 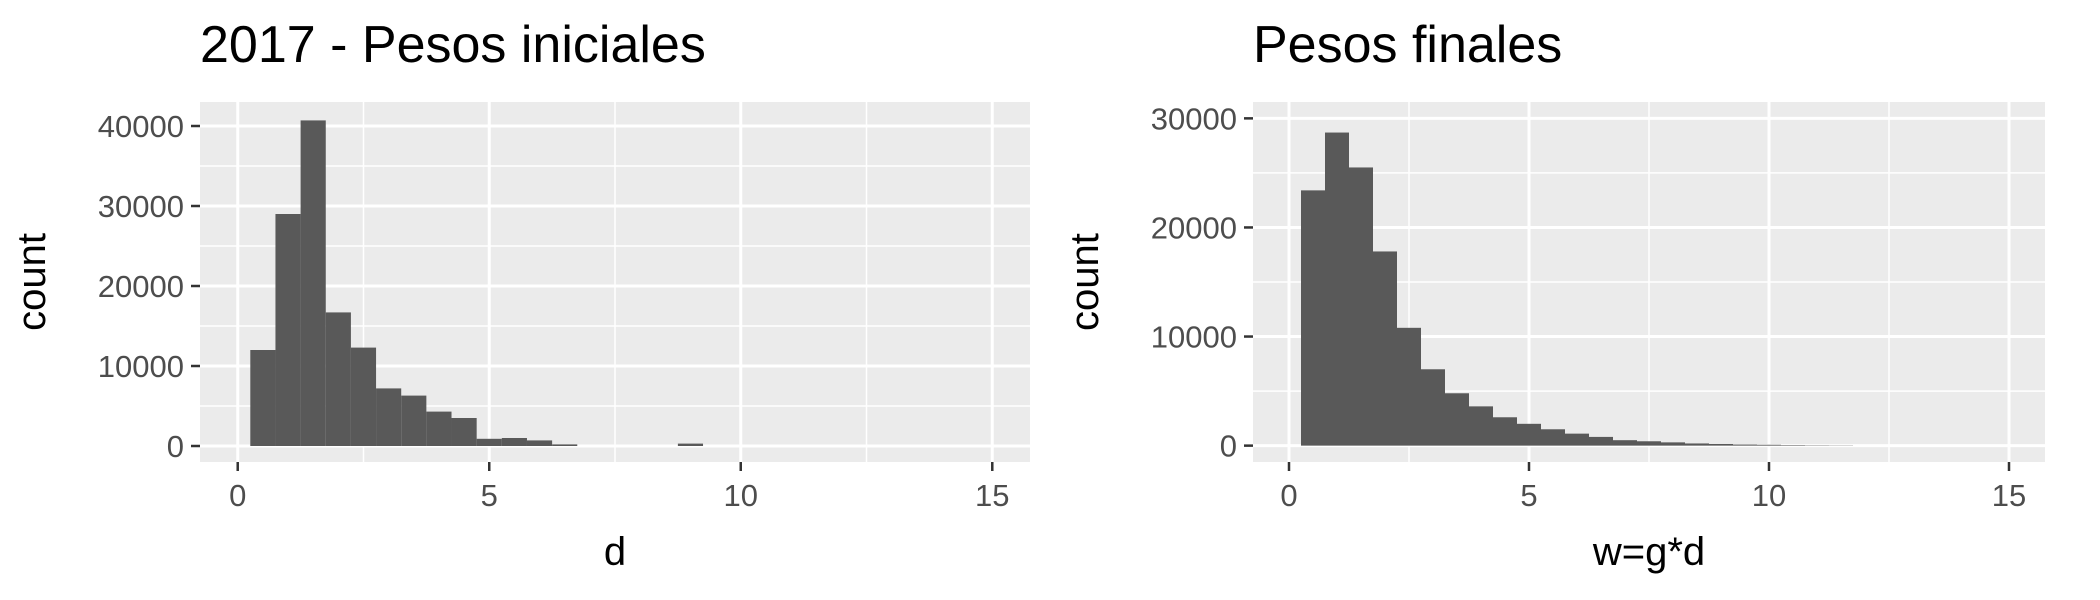 What do you see at coordinates (32, 282) in the screenshot?
I see `y-axis-title-initial-weights: count` at bounding box center [32, 282].